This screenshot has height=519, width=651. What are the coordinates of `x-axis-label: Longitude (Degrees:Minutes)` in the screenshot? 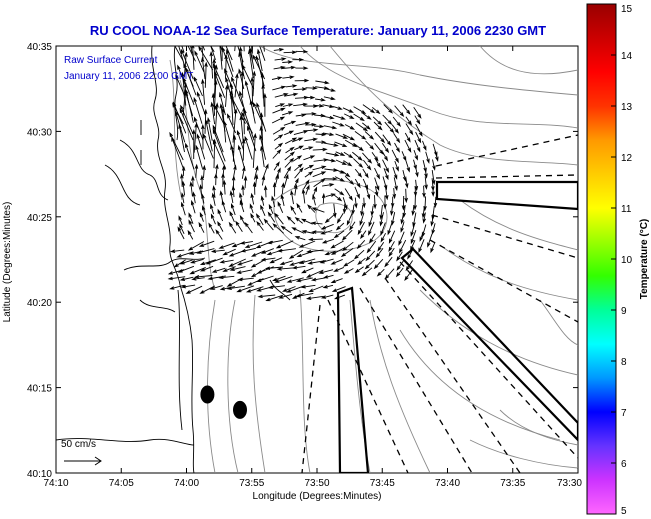 It's located at (317, 496).